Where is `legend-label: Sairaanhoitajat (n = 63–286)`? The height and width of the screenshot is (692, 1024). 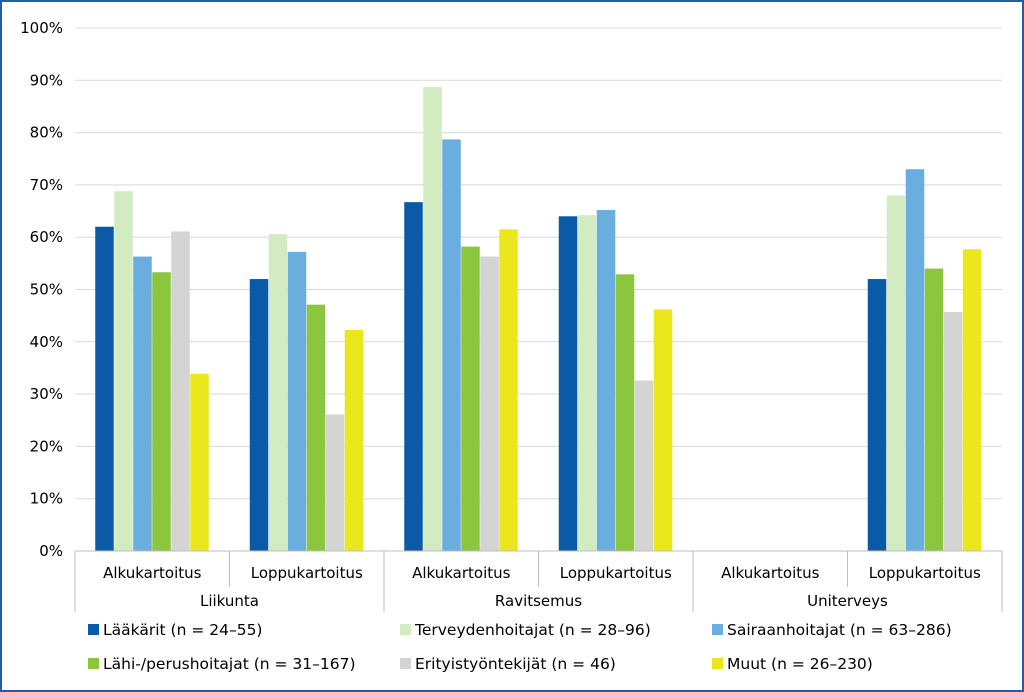
legend-label: Sairaanhoitajat (n = 63–286) is located at coordinates (839, 630).